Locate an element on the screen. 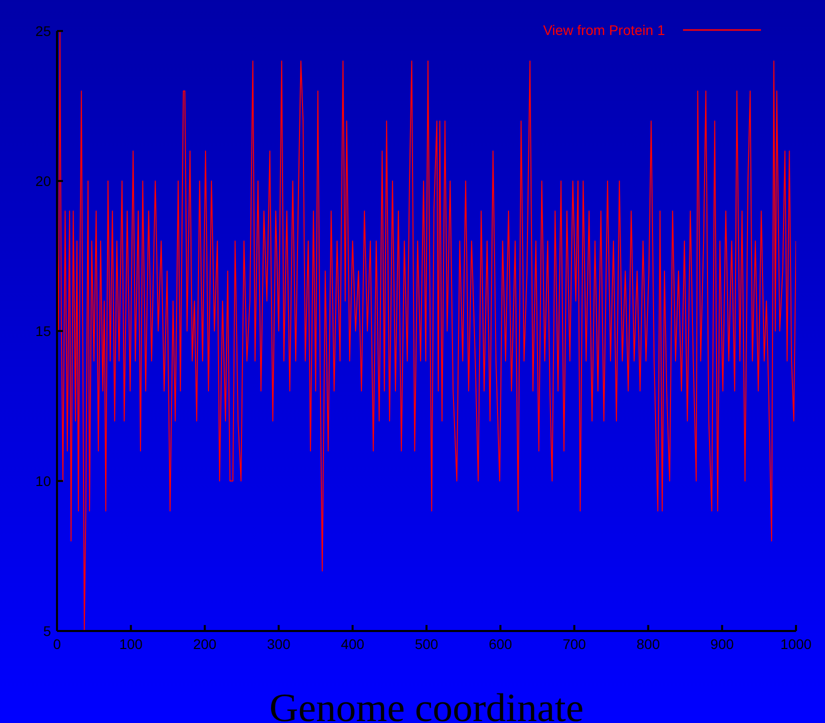  x-tick-label: 400 is located at coordinates (352, 644).